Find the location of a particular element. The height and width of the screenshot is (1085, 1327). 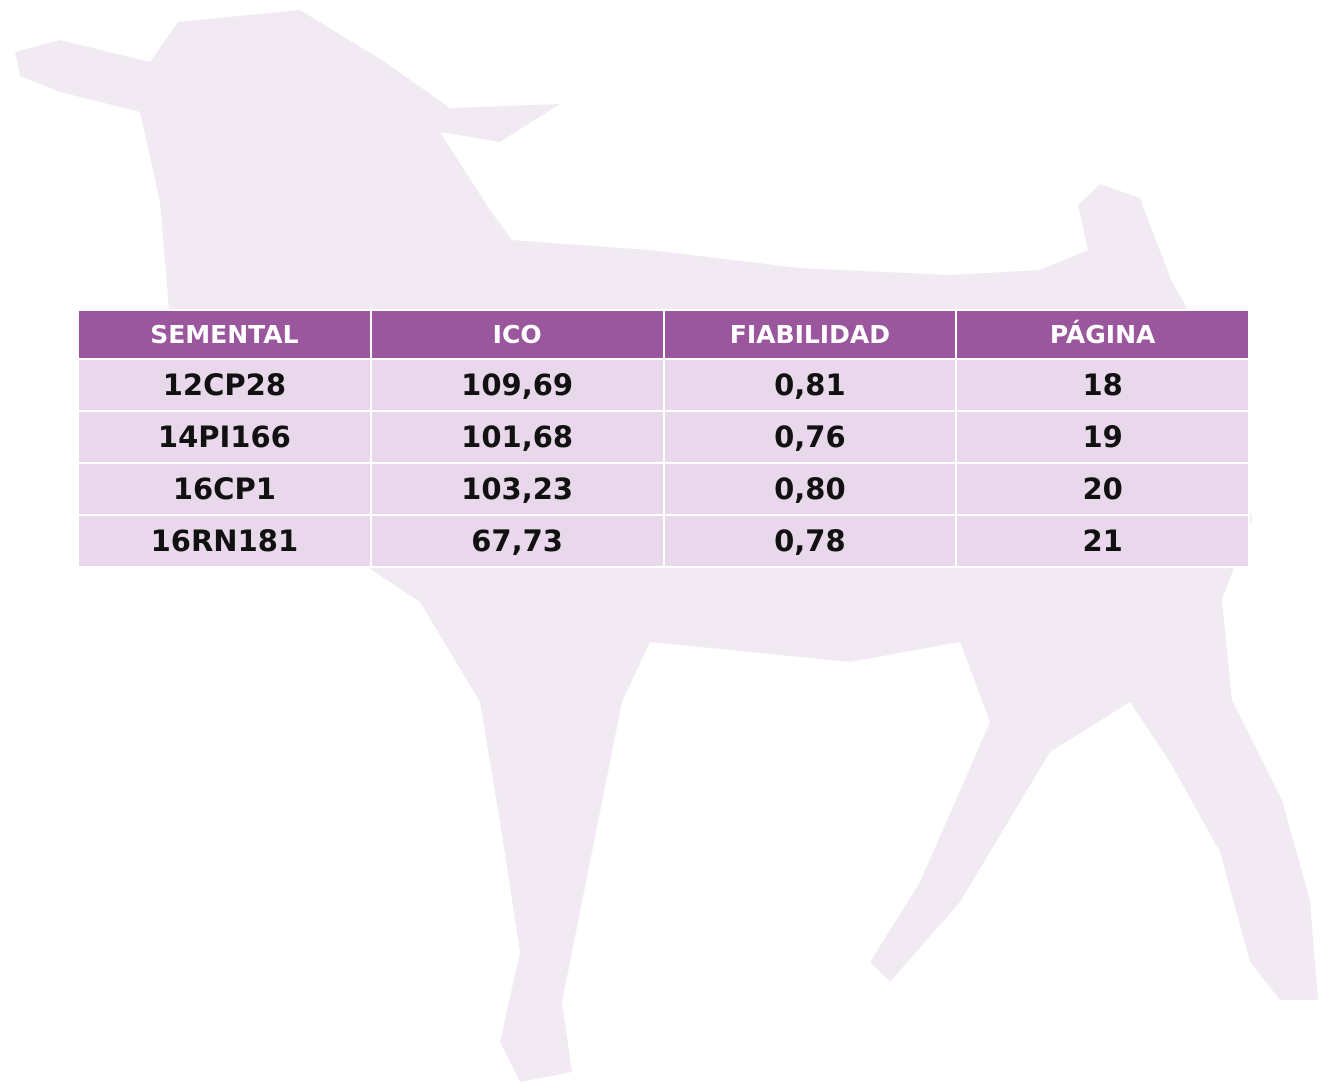

table-row: 12CP28 109,69 0,81 18 is located at coordinates (663, 385).